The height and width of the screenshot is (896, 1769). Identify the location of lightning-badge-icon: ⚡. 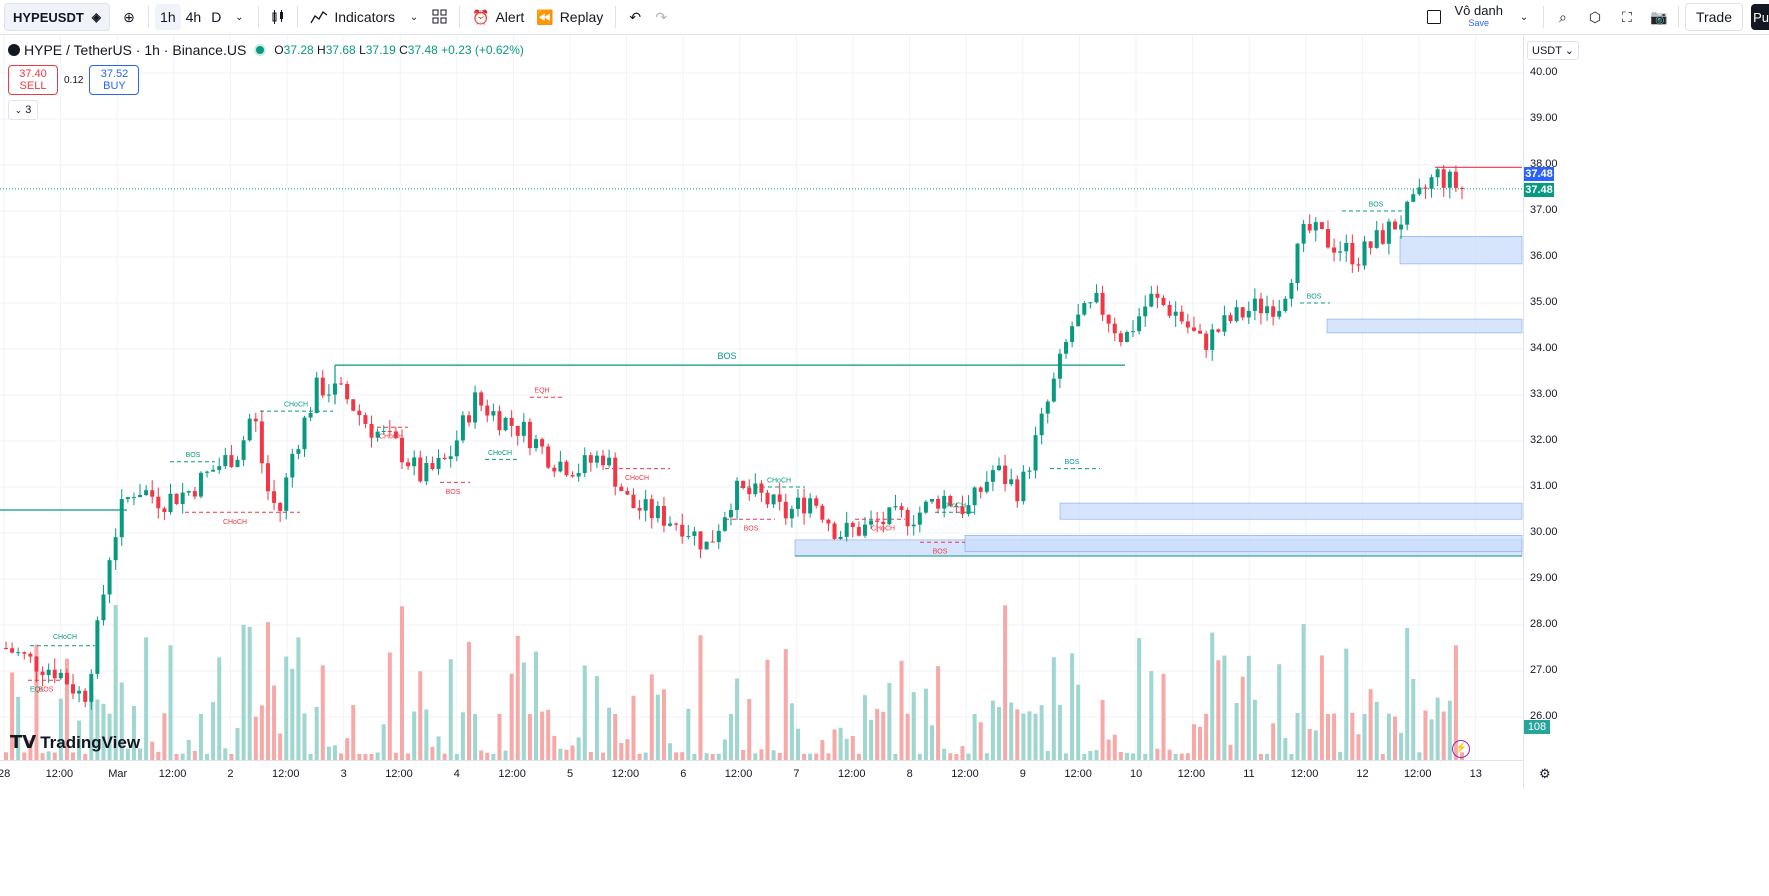
(1461, 749).